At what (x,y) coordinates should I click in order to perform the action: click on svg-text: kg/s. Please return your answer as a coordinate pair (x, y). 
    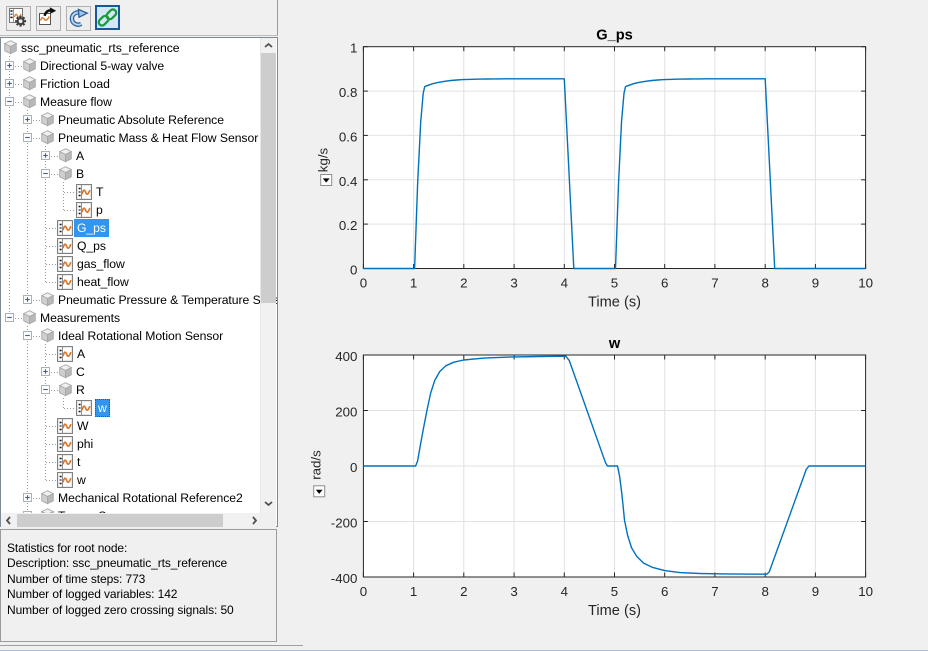
    Looking at the image, I should click on (323, 159).